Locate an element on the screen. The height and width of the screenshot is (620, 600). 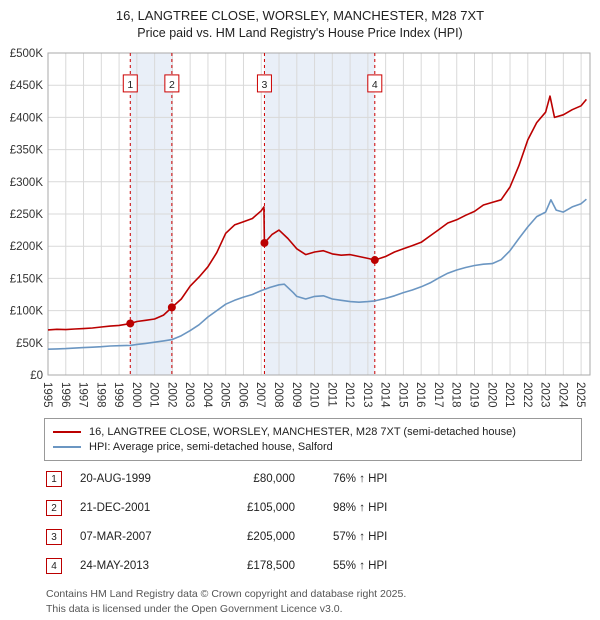
svg-text: 2004 is located at coordinates (207, 395).